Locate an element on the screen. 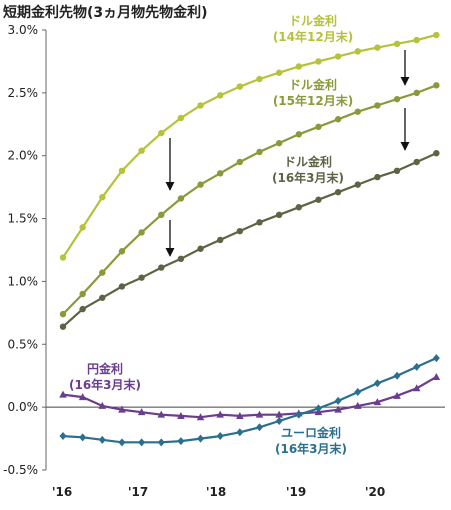 This screenshot has height=510, width=451. series-label-name: 円金利 is located at coordinates (105, 368).